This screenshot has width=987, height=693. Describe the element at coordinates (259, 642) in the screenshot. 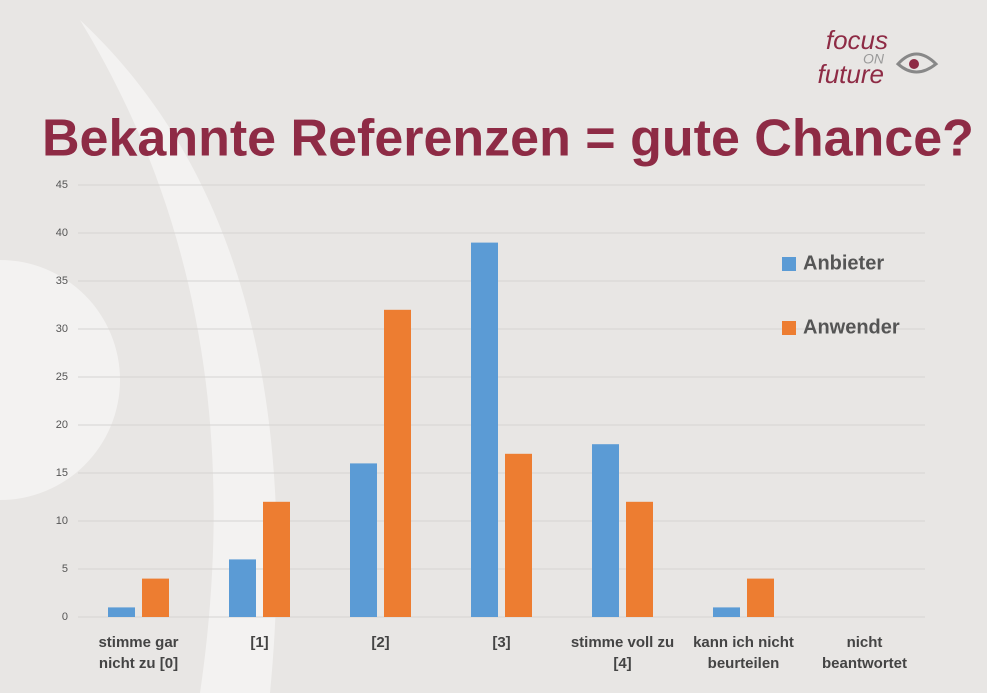

I see `x-tick-label: [1]` at that location.